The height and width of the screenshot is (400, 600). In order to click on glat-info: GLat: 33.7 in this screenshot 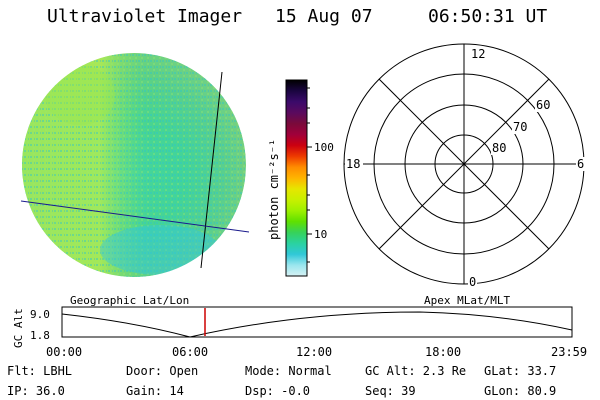, I will do `click(520, 371)`.